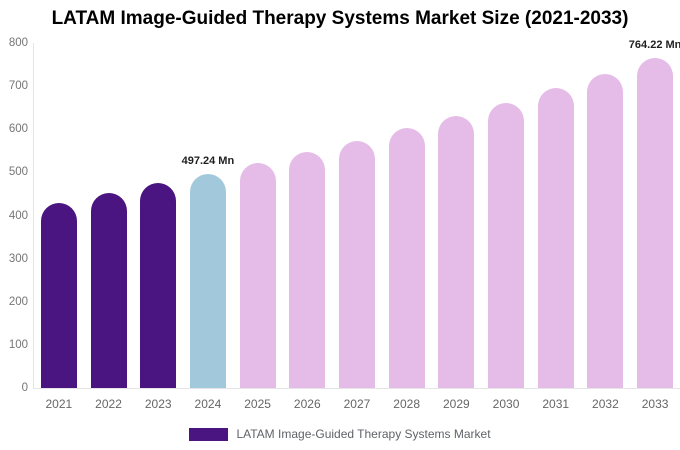 The image size is (680, 450). What do you see at coordinates (208, 160) in the screenshot?
I see `bar-value-label-2024: 497.24 Mn` at bounding box center [208, 160].